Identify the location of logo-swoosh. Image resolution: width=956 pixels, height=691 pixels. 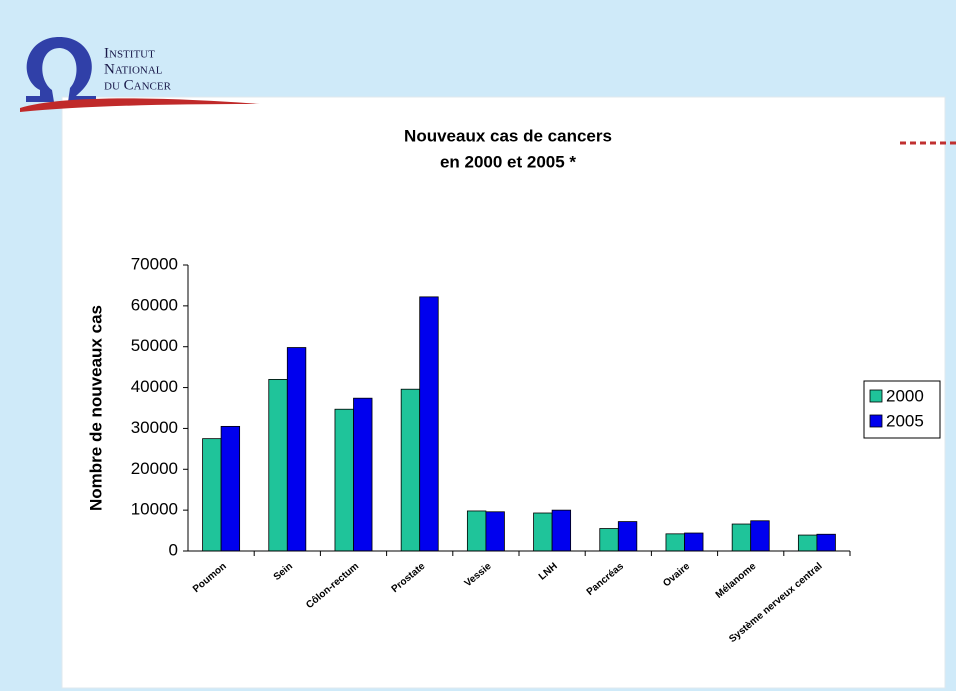
(140, 105).